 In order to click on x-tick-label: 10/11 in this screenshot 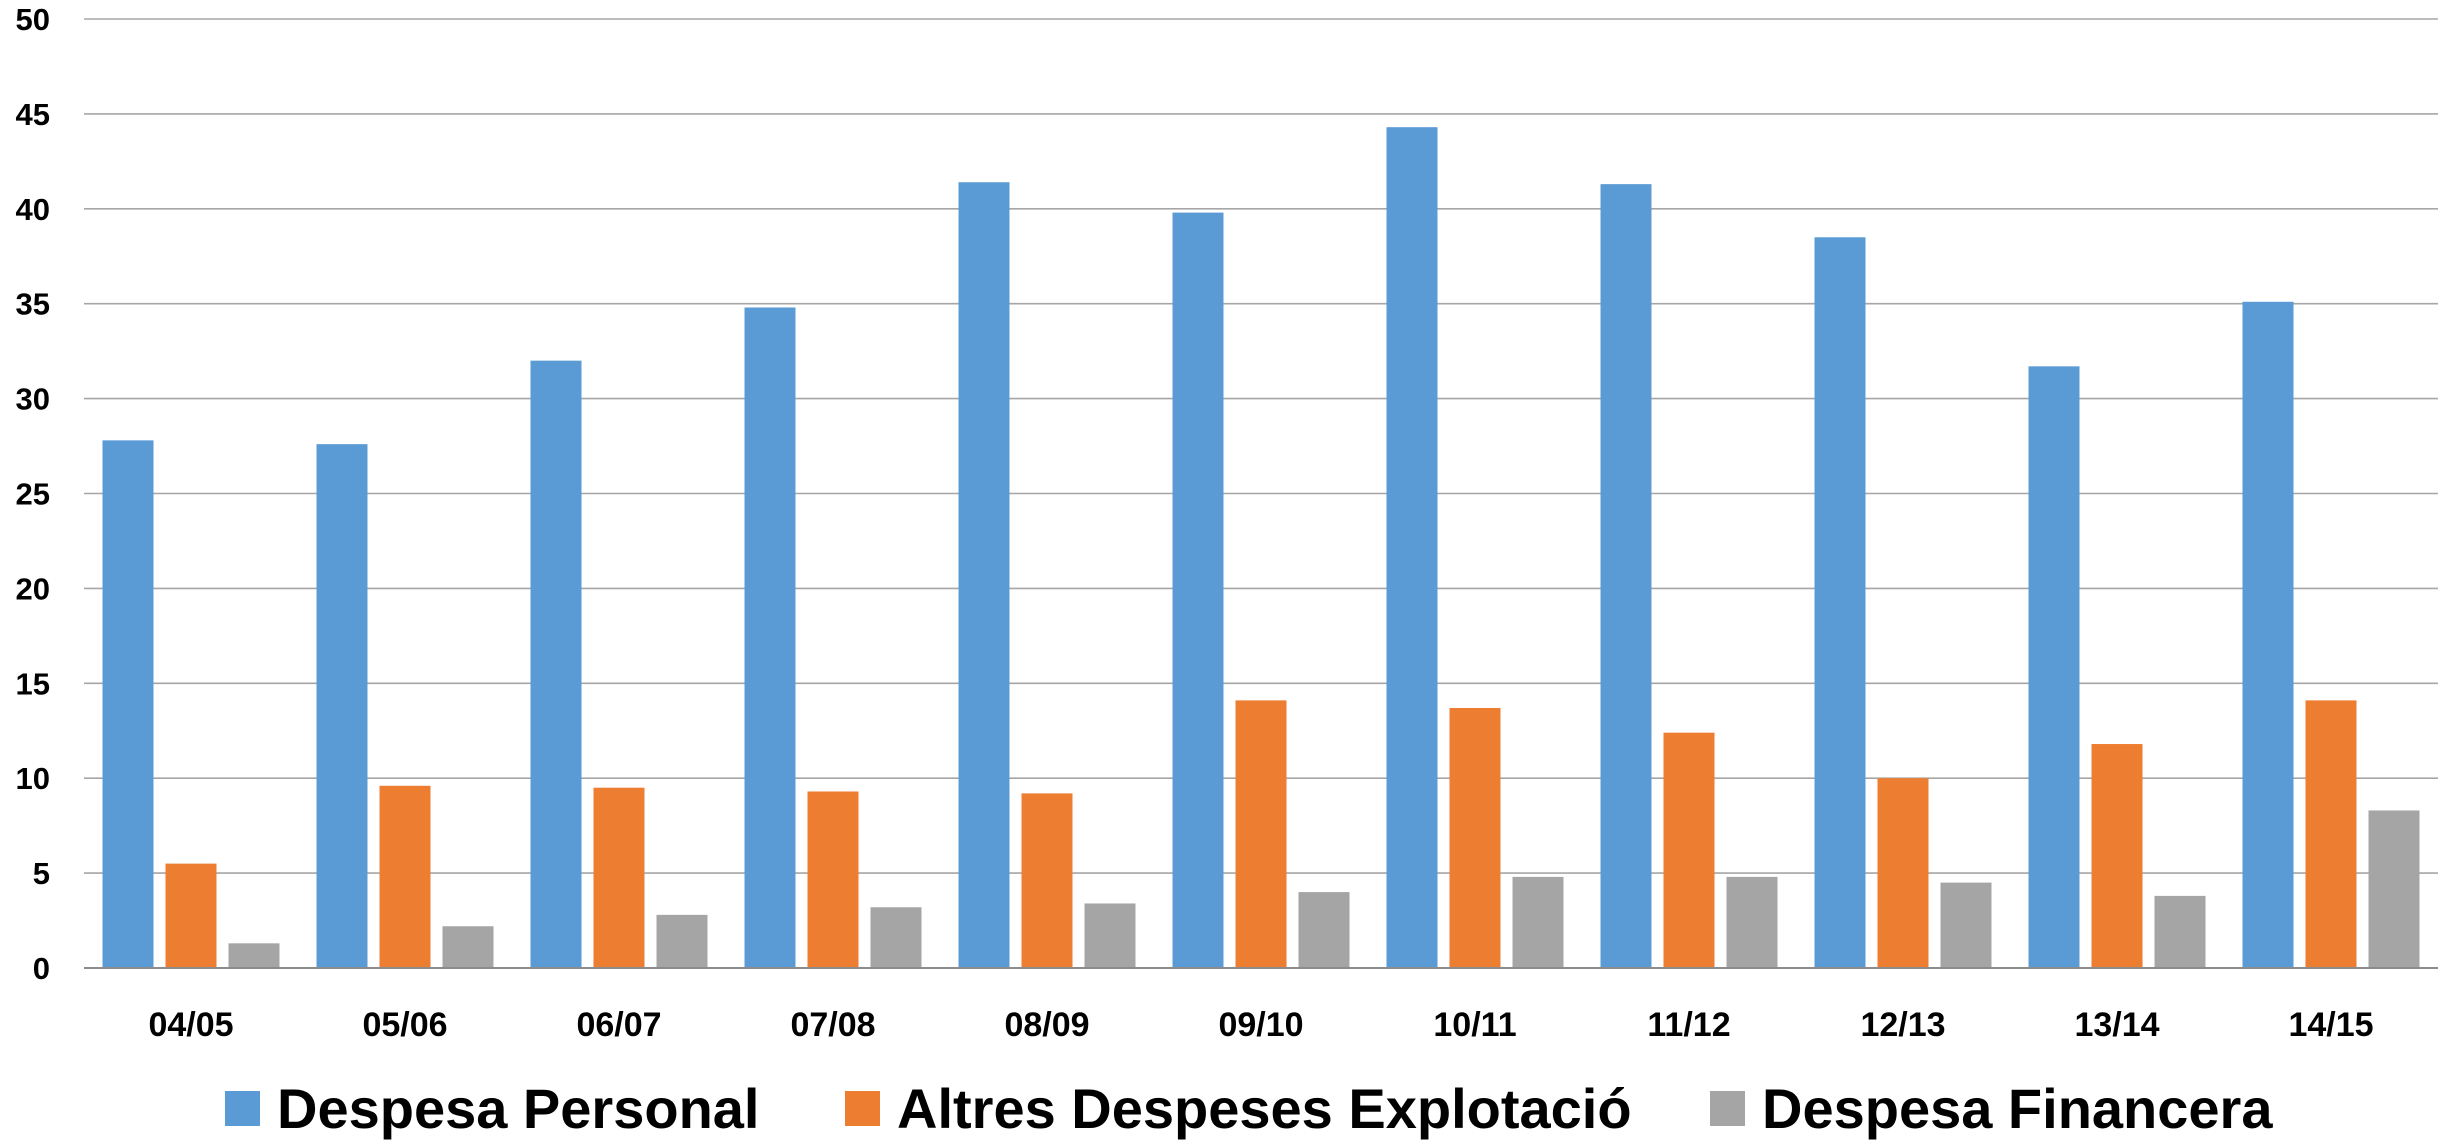, I will do `click(1474, 1025)`.